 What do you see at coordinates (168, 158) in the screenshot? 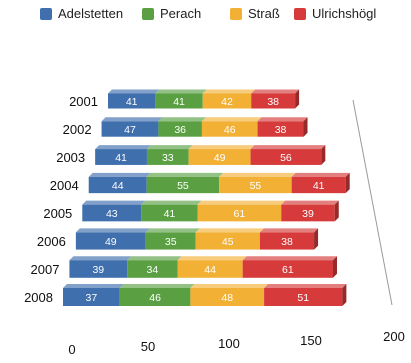
I see `data-label: 33` at bounding box center [168, 158].